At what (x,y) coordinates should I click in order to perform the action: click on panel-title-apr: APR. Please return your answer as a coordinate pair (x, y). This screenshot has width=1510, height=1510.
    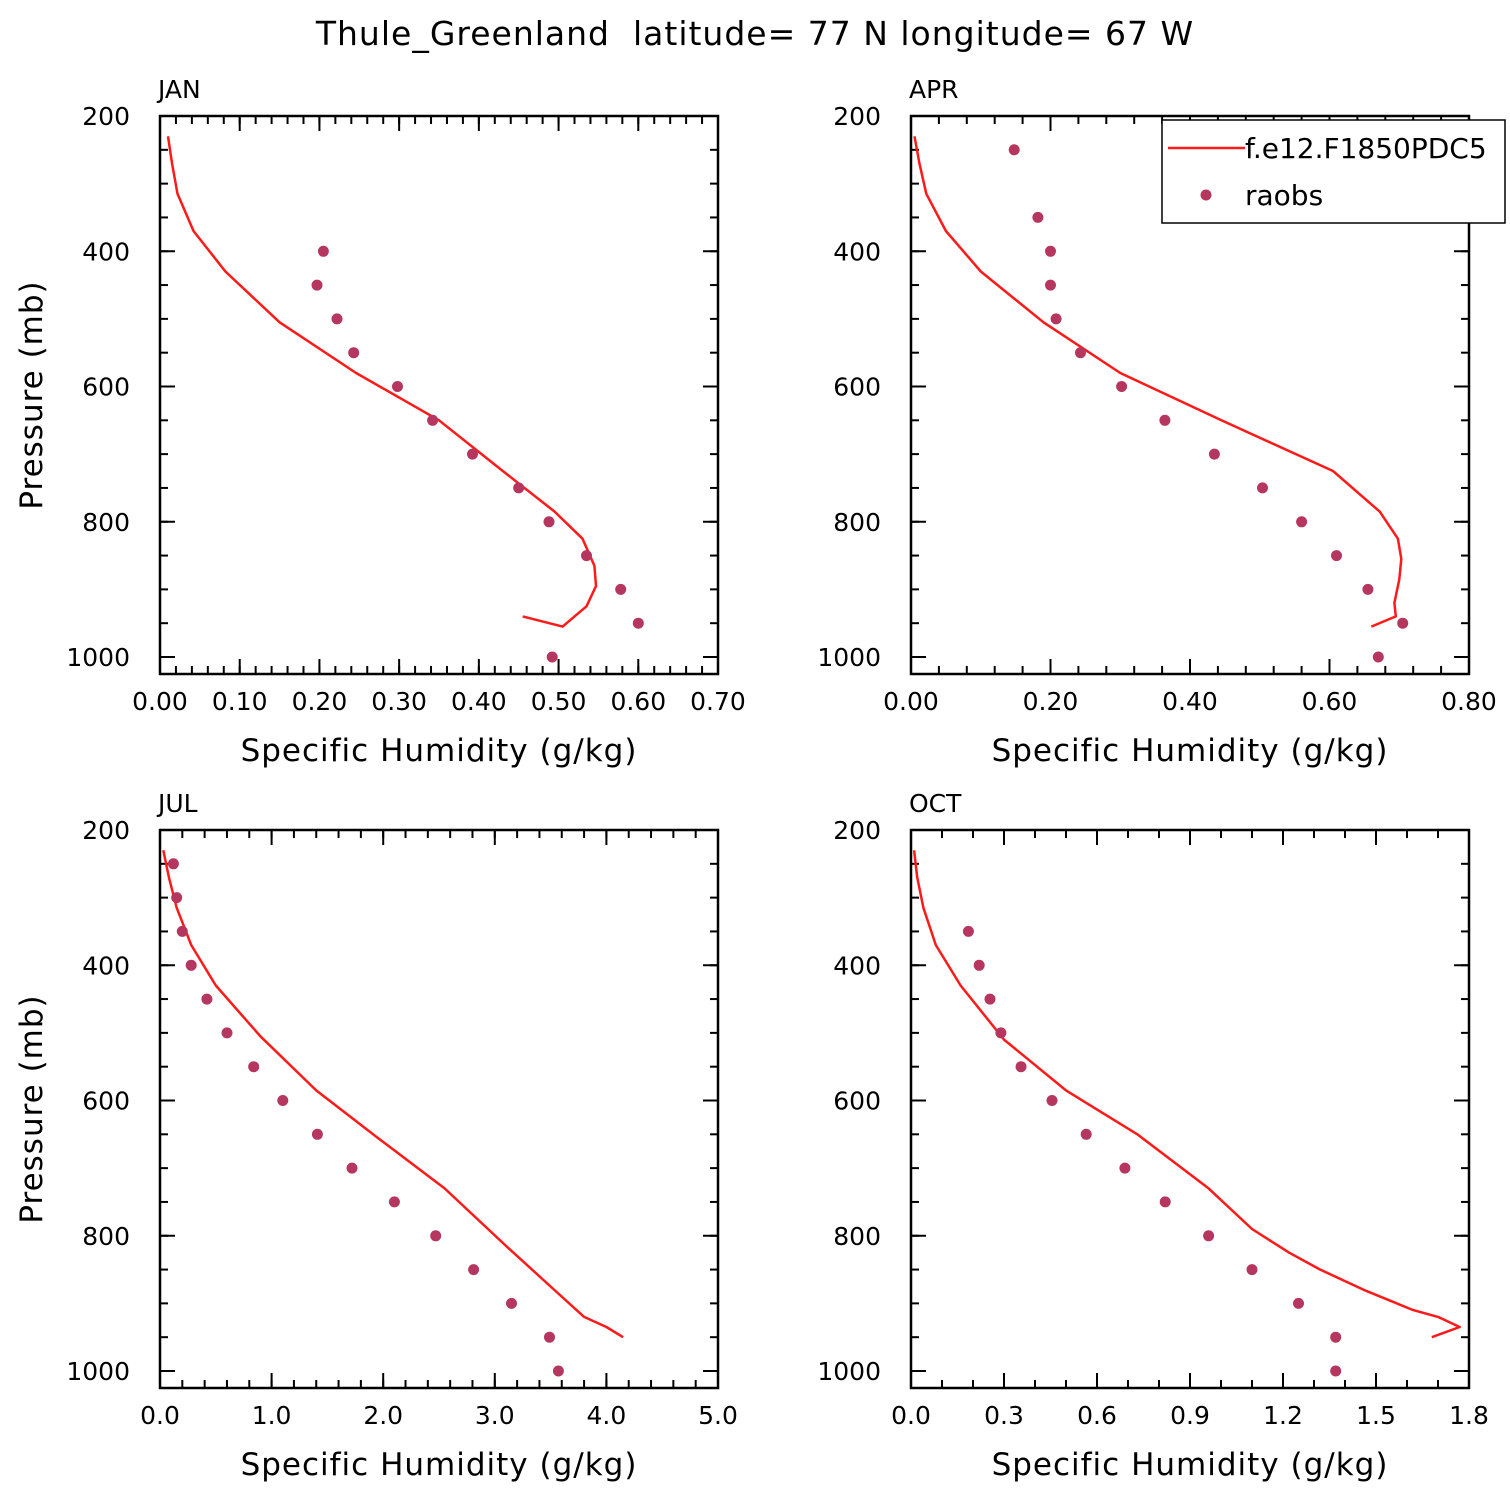
    Looking at the image, I should click on (934, 89).